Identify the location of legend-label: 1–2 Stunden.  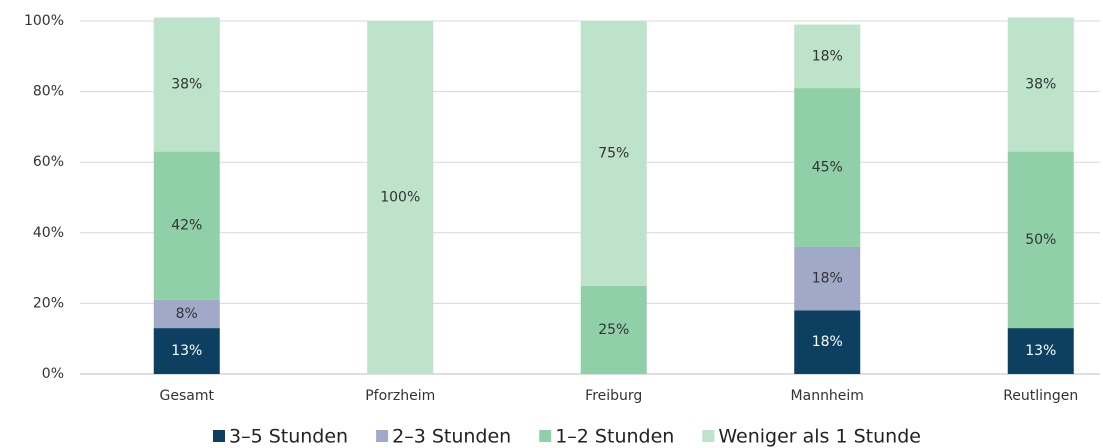
(614, 437).